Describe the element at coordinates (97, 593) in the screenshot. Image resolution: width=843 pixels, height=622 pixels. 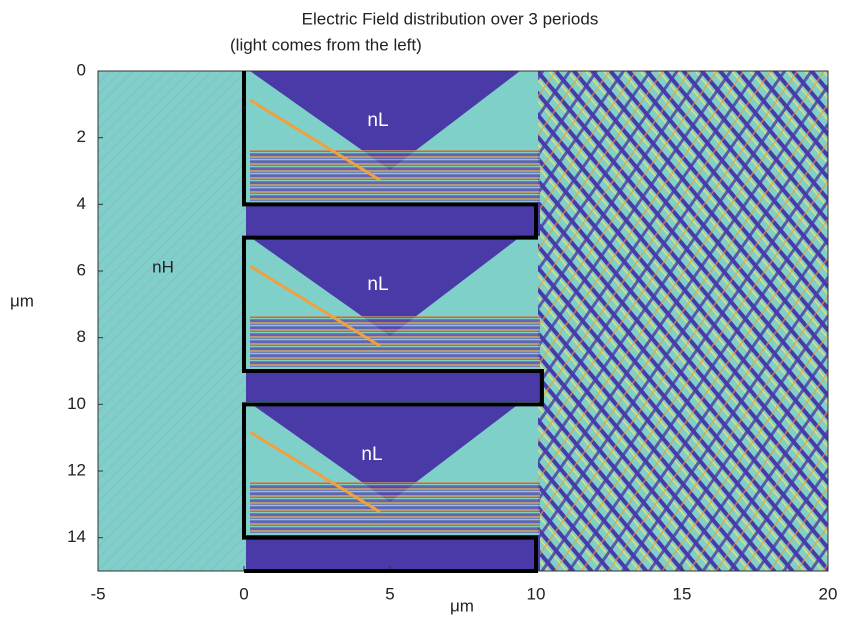
I see `x-tick-label: -5` at that location.